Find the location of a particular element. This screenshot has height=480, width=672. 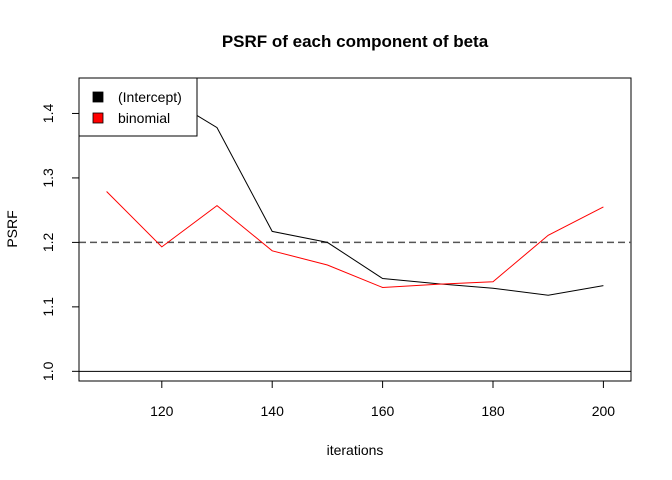

y-axis: 1.0 1.1 1.2 1.3 1.4 is located at coordinates (60, 242).